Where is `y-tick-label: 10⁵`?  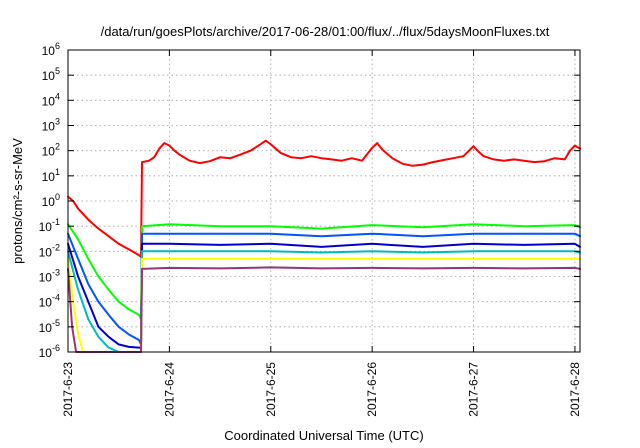 y-tick-label: 10⁵ is located at coordinates (51, 74).